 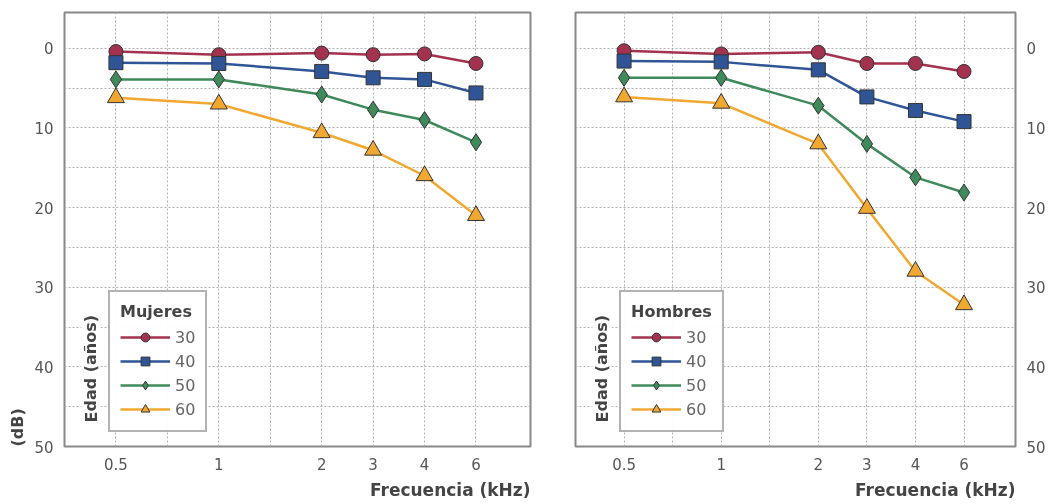 I want to click on legend-title: Mujeres, so click(x=156, y=311).